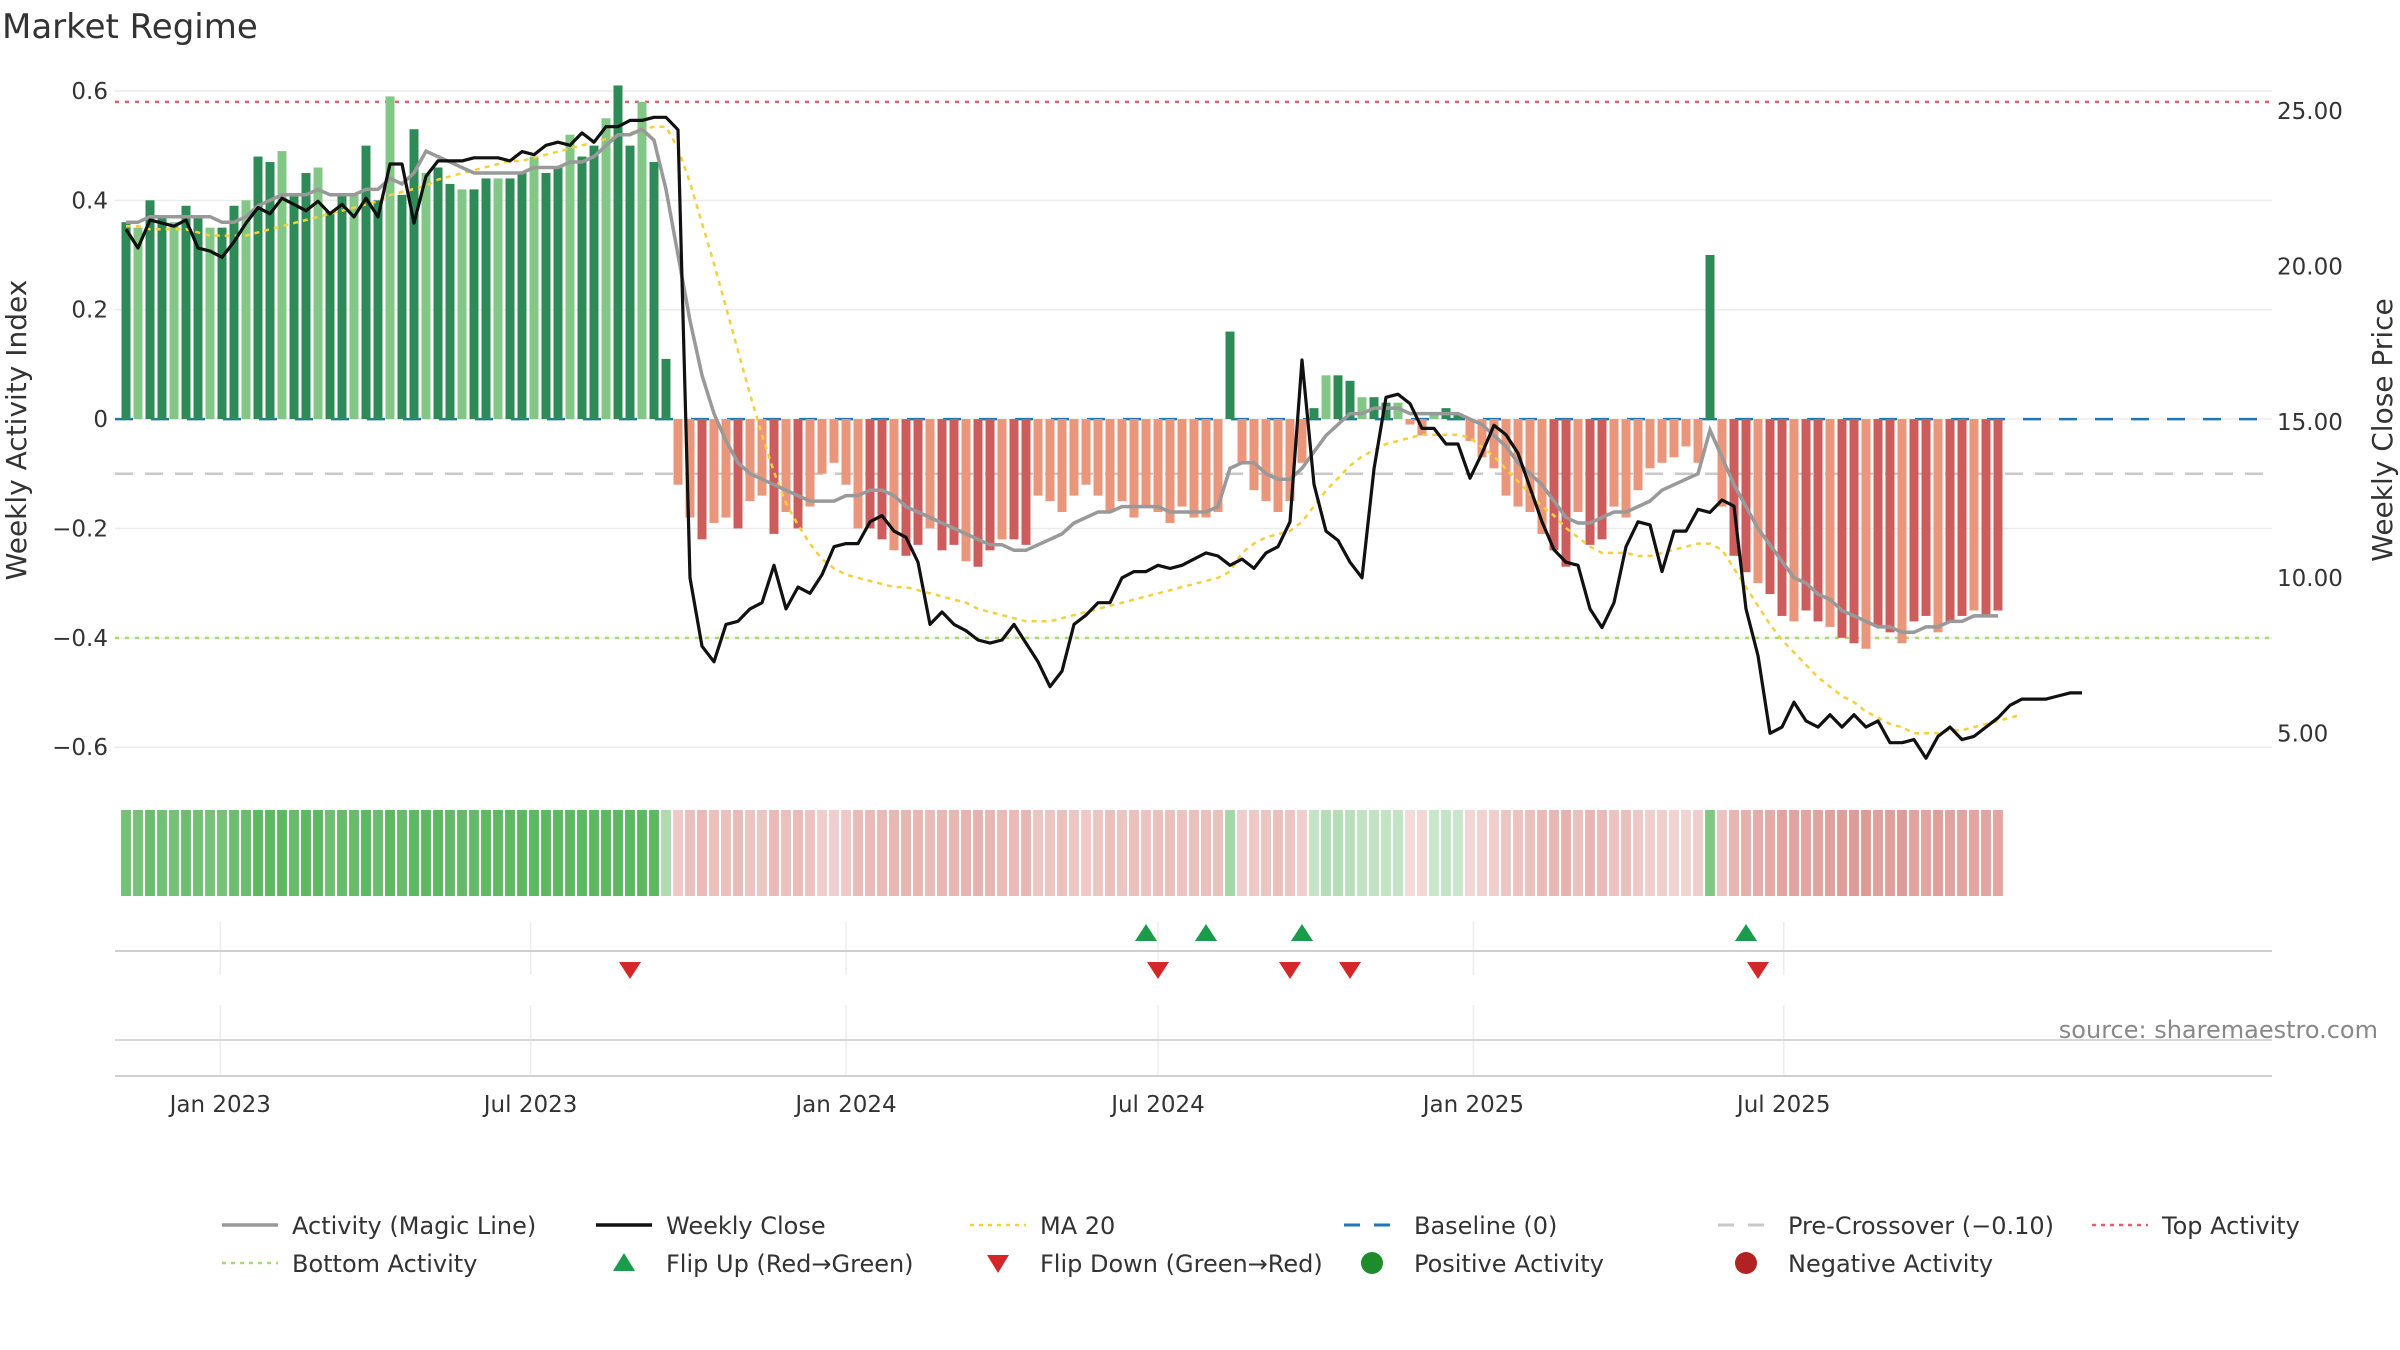 This screenshot has height=1350, width=2400. What do you see at coordinates (1472, 1105) in the screenshot?
I see `x-tick-label: Jan 2025` at bounding box center [1472, 1105].